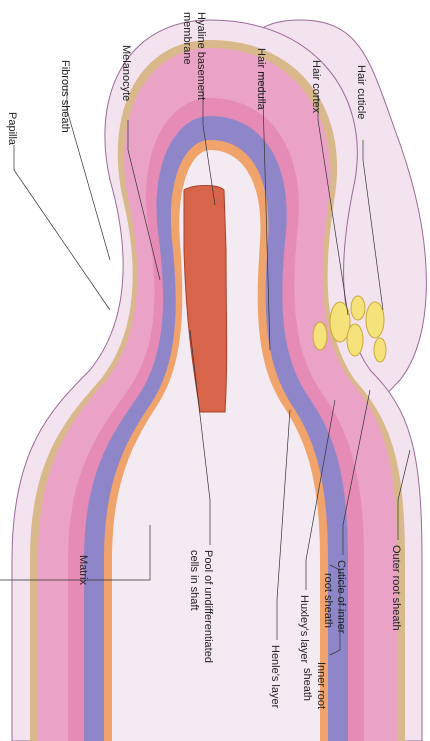 This screenshot has height=741, width=430. I want to click on label-henle: Henle's layer, so click(275, 677).